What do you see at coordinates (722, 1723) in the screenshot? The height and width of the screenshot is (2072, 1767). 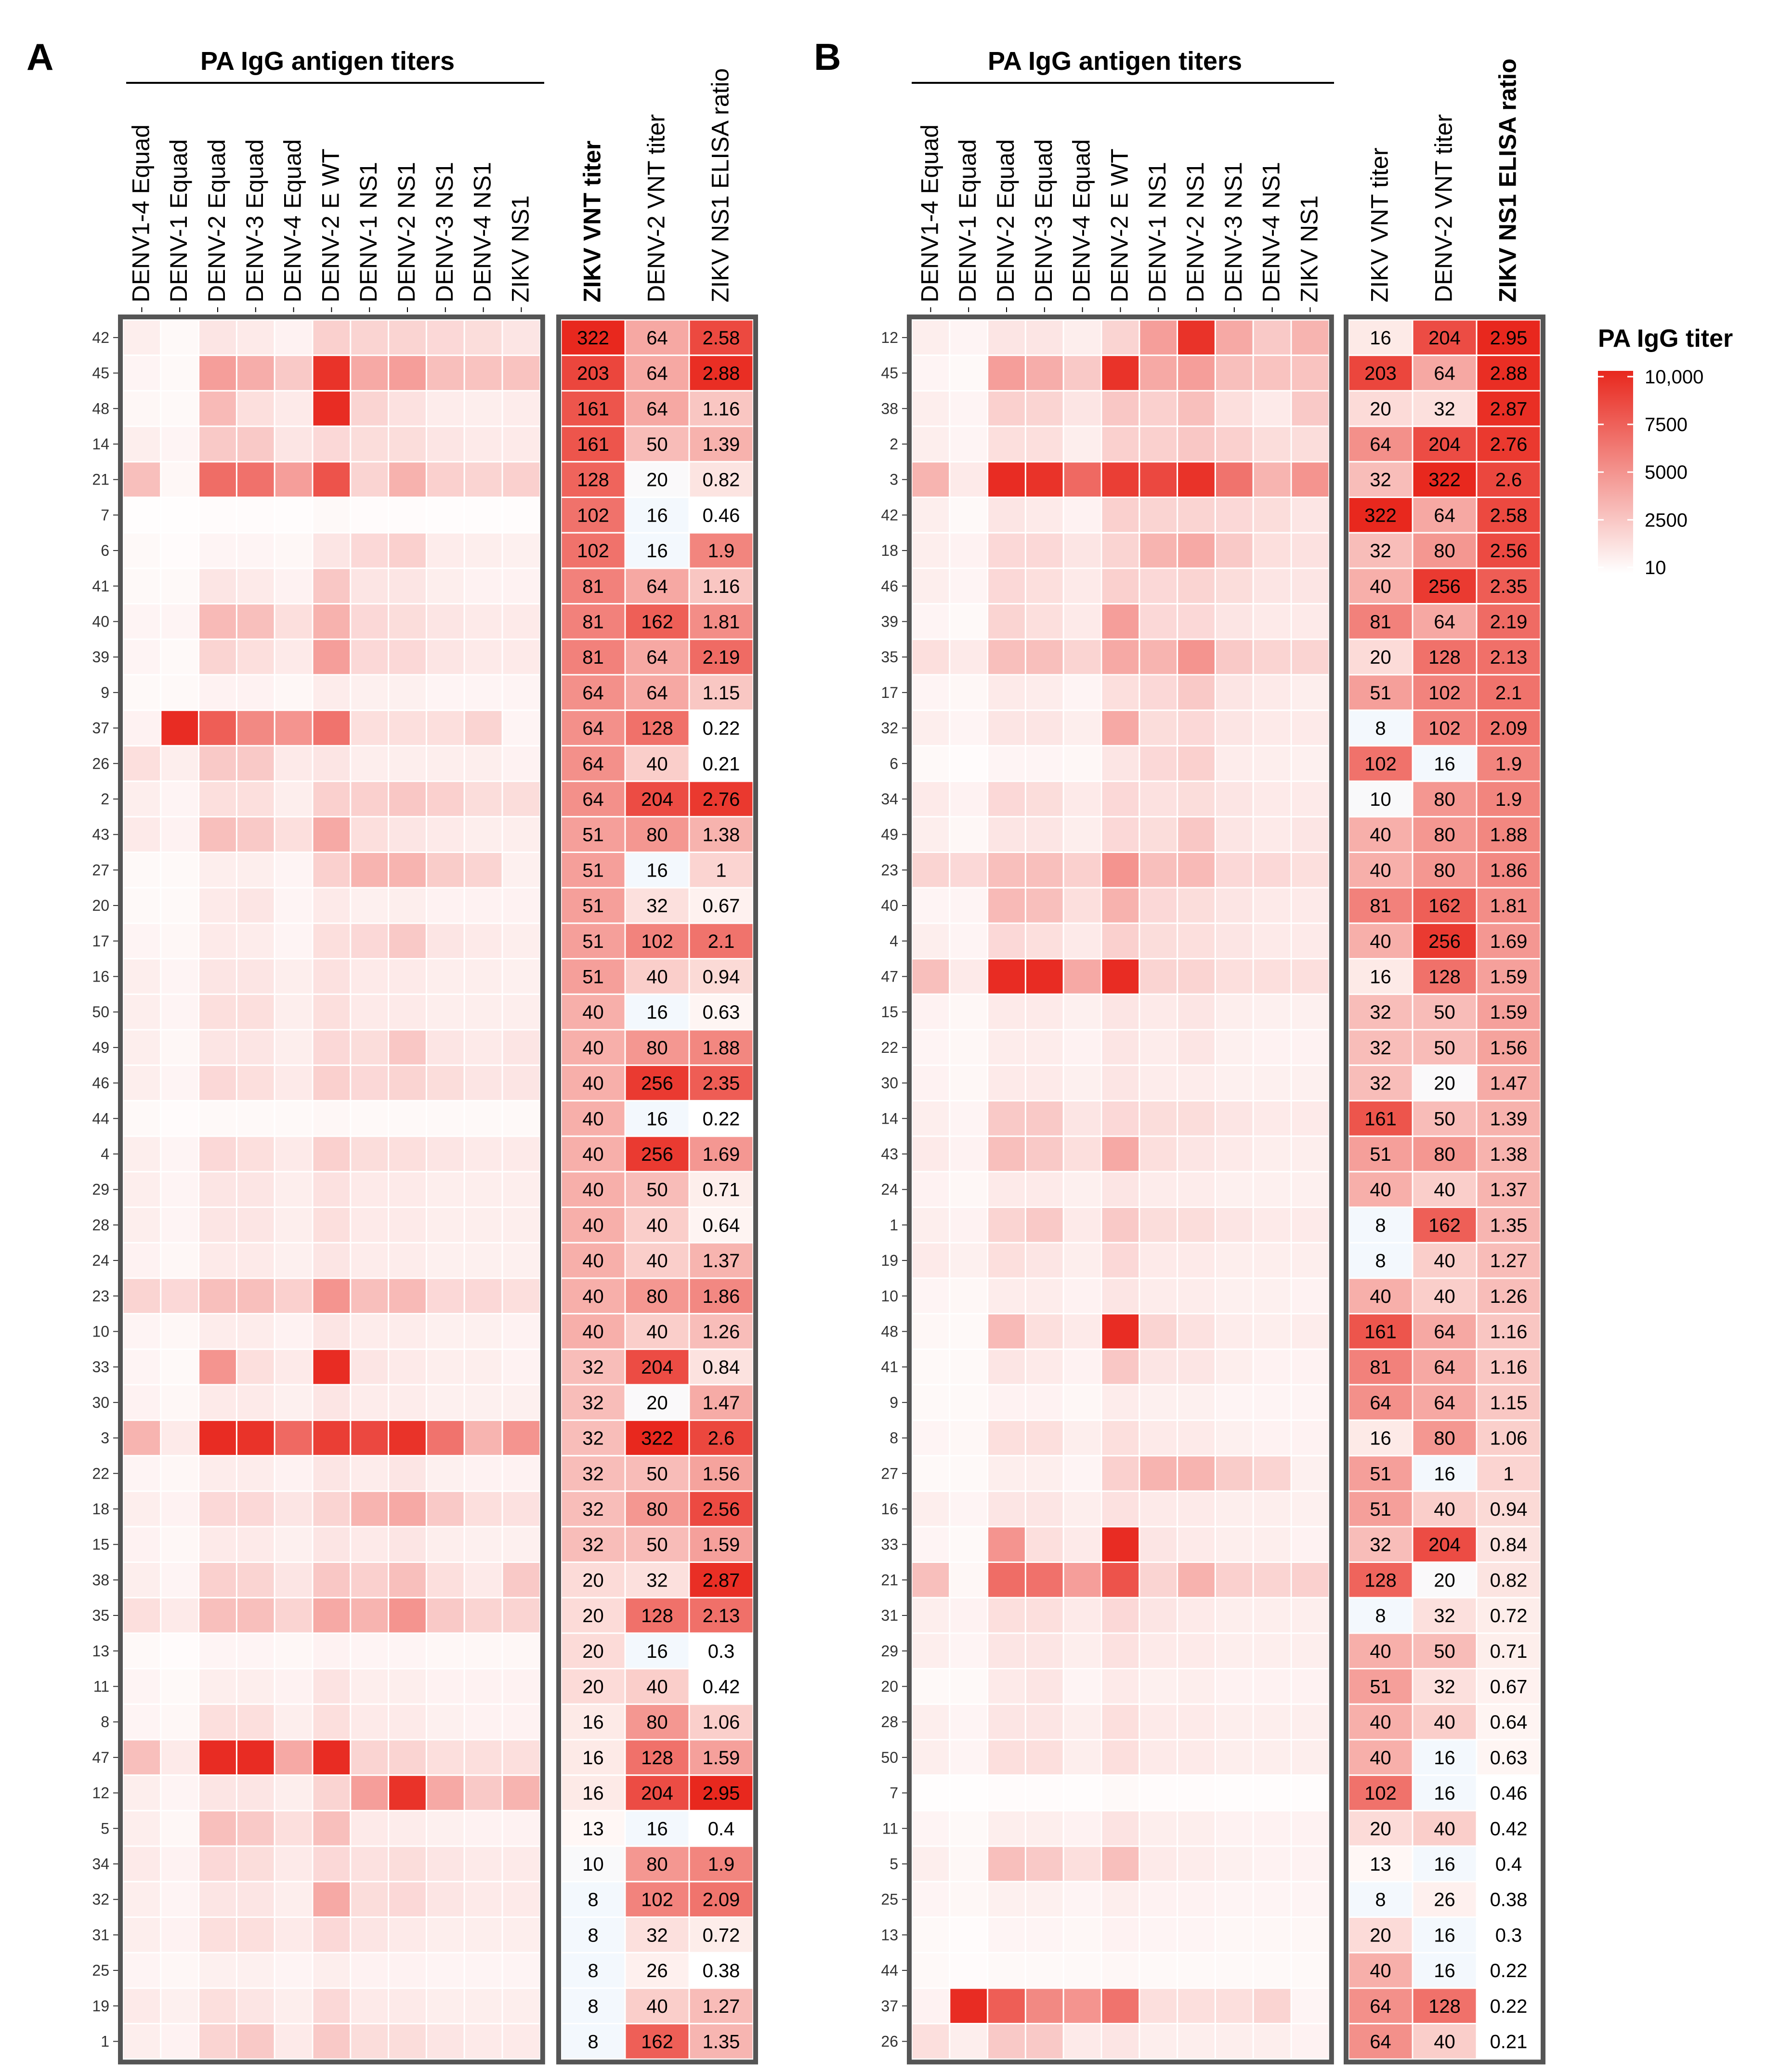 I see `metric-value: 1.06` at bounding box center [722, 1723].